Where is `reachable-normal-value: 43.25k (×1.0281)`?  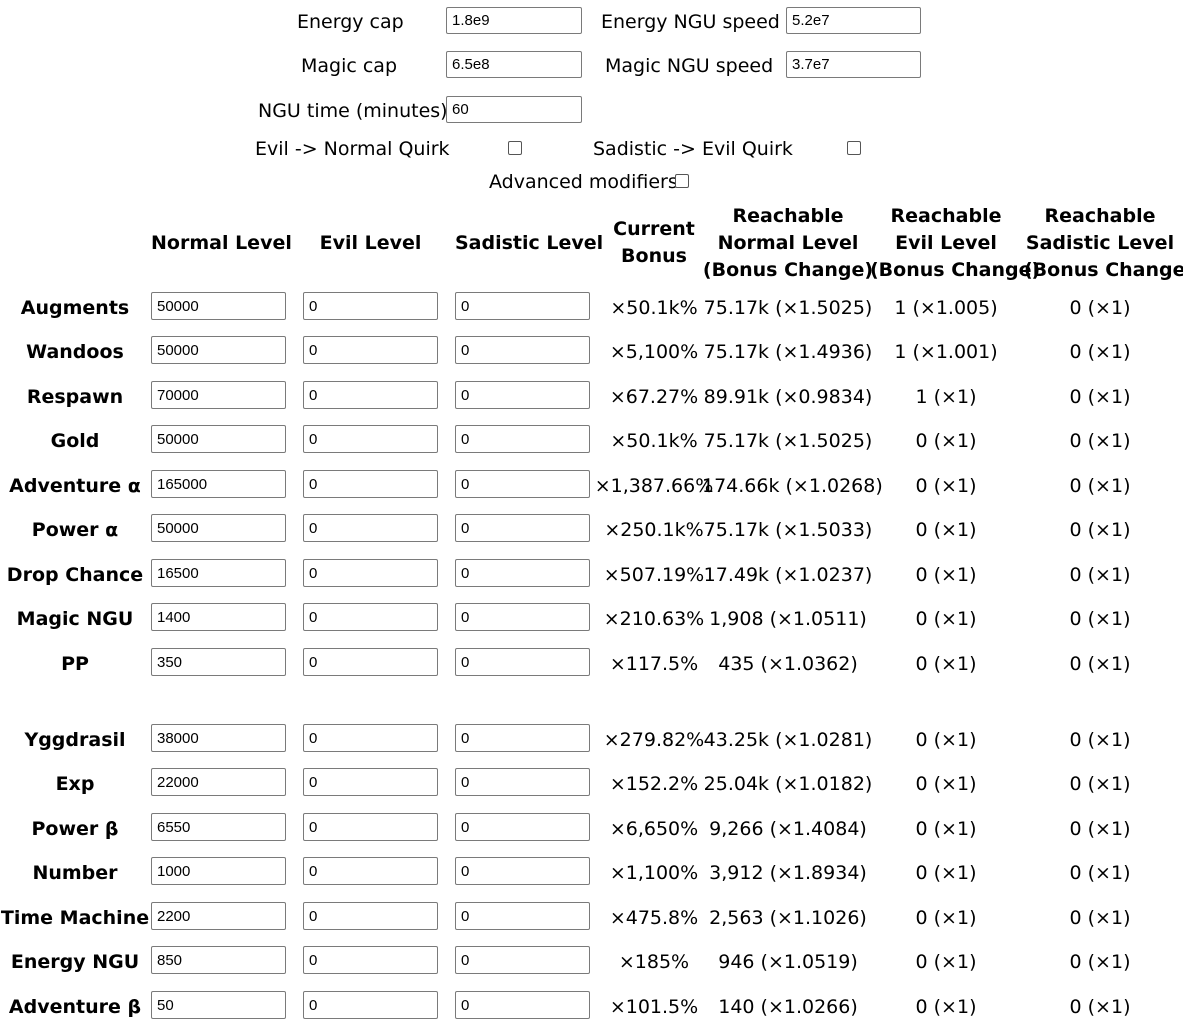 reachable-normal-value: 43.25k (×1.0281) is located at coordinates (788, 740).